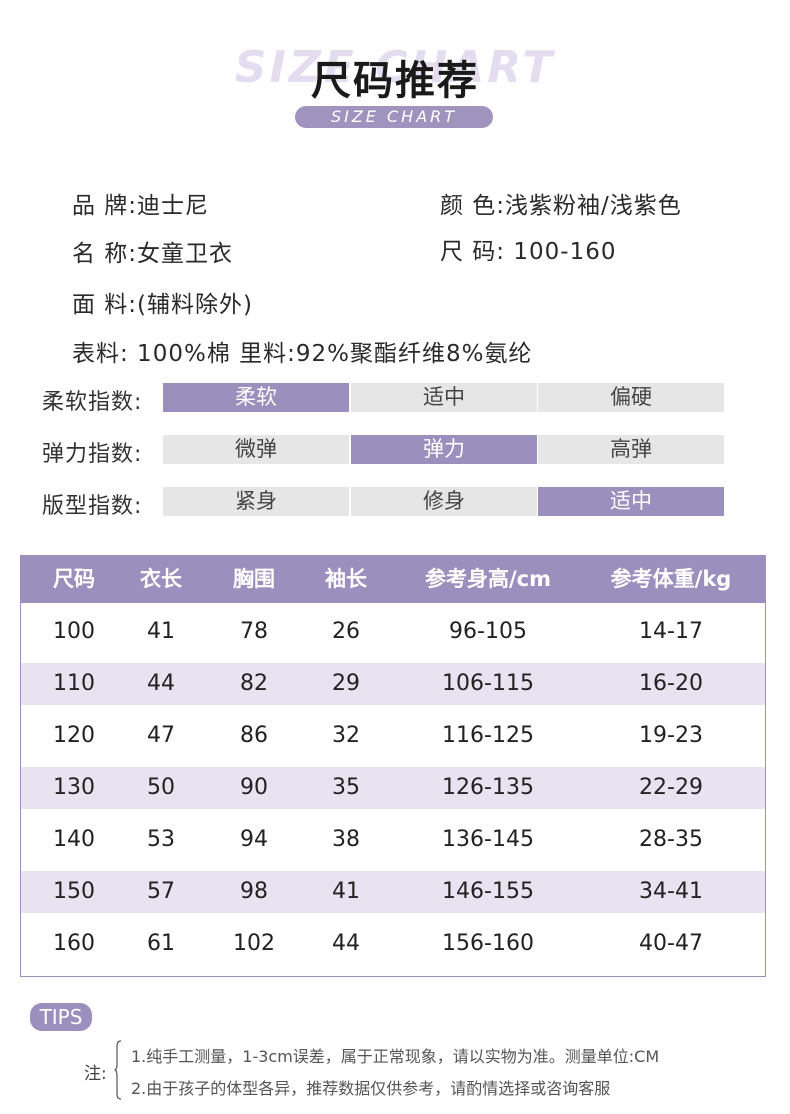  I want to click on index-option: 高弹, so click(631, 449).